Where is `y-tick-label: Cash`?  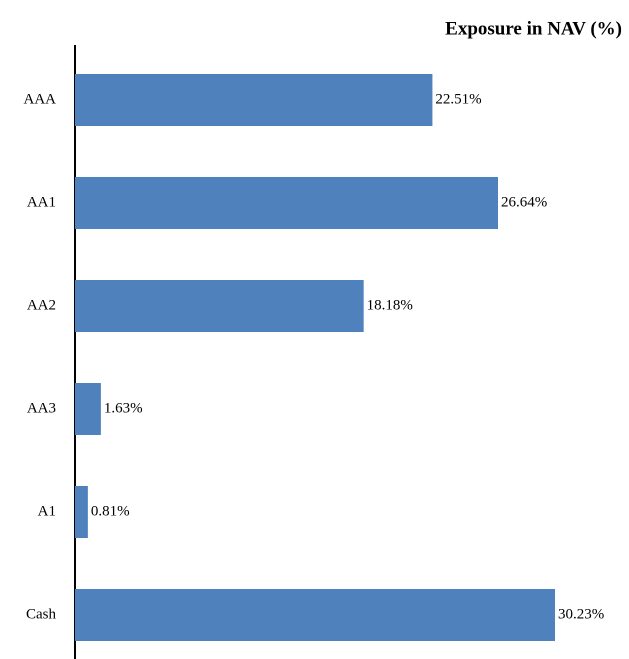
y-tick-label: Cash is located at coordinates (41, 614).